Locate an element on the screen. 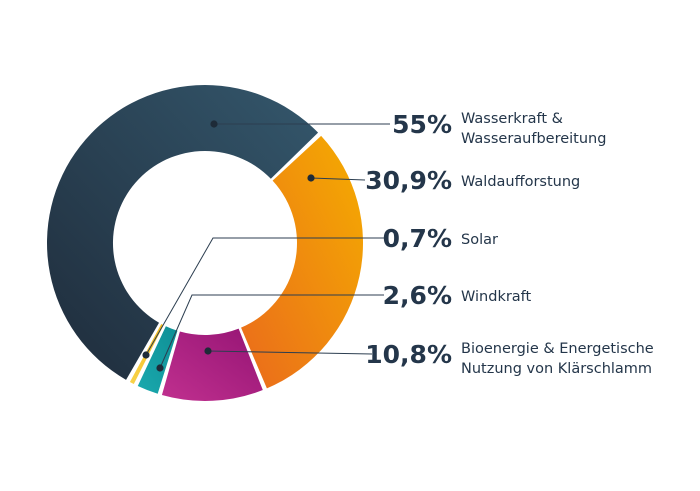 The width and height of the screenshot is (700, 491). leader-line-solar is located at coordinates (265, 296).